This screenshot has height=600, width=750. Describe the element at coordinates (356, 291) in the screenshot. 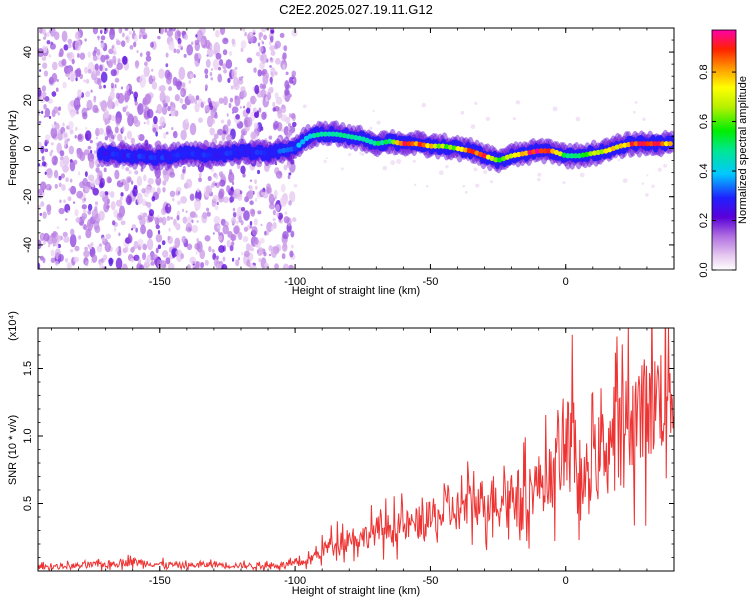

I see `spectrogram-x-label: Height of straight line (km)` at that location.